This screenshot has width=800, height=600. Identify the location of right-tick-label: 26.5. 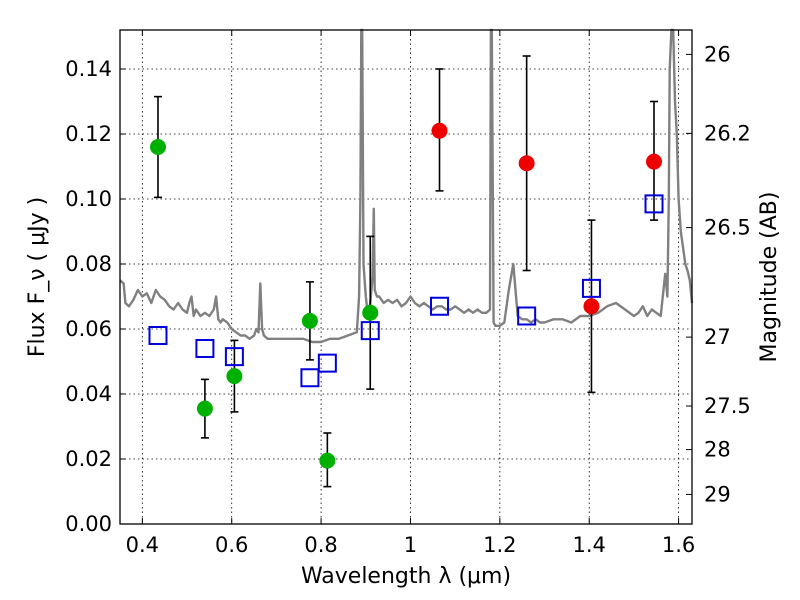
(727, 228).